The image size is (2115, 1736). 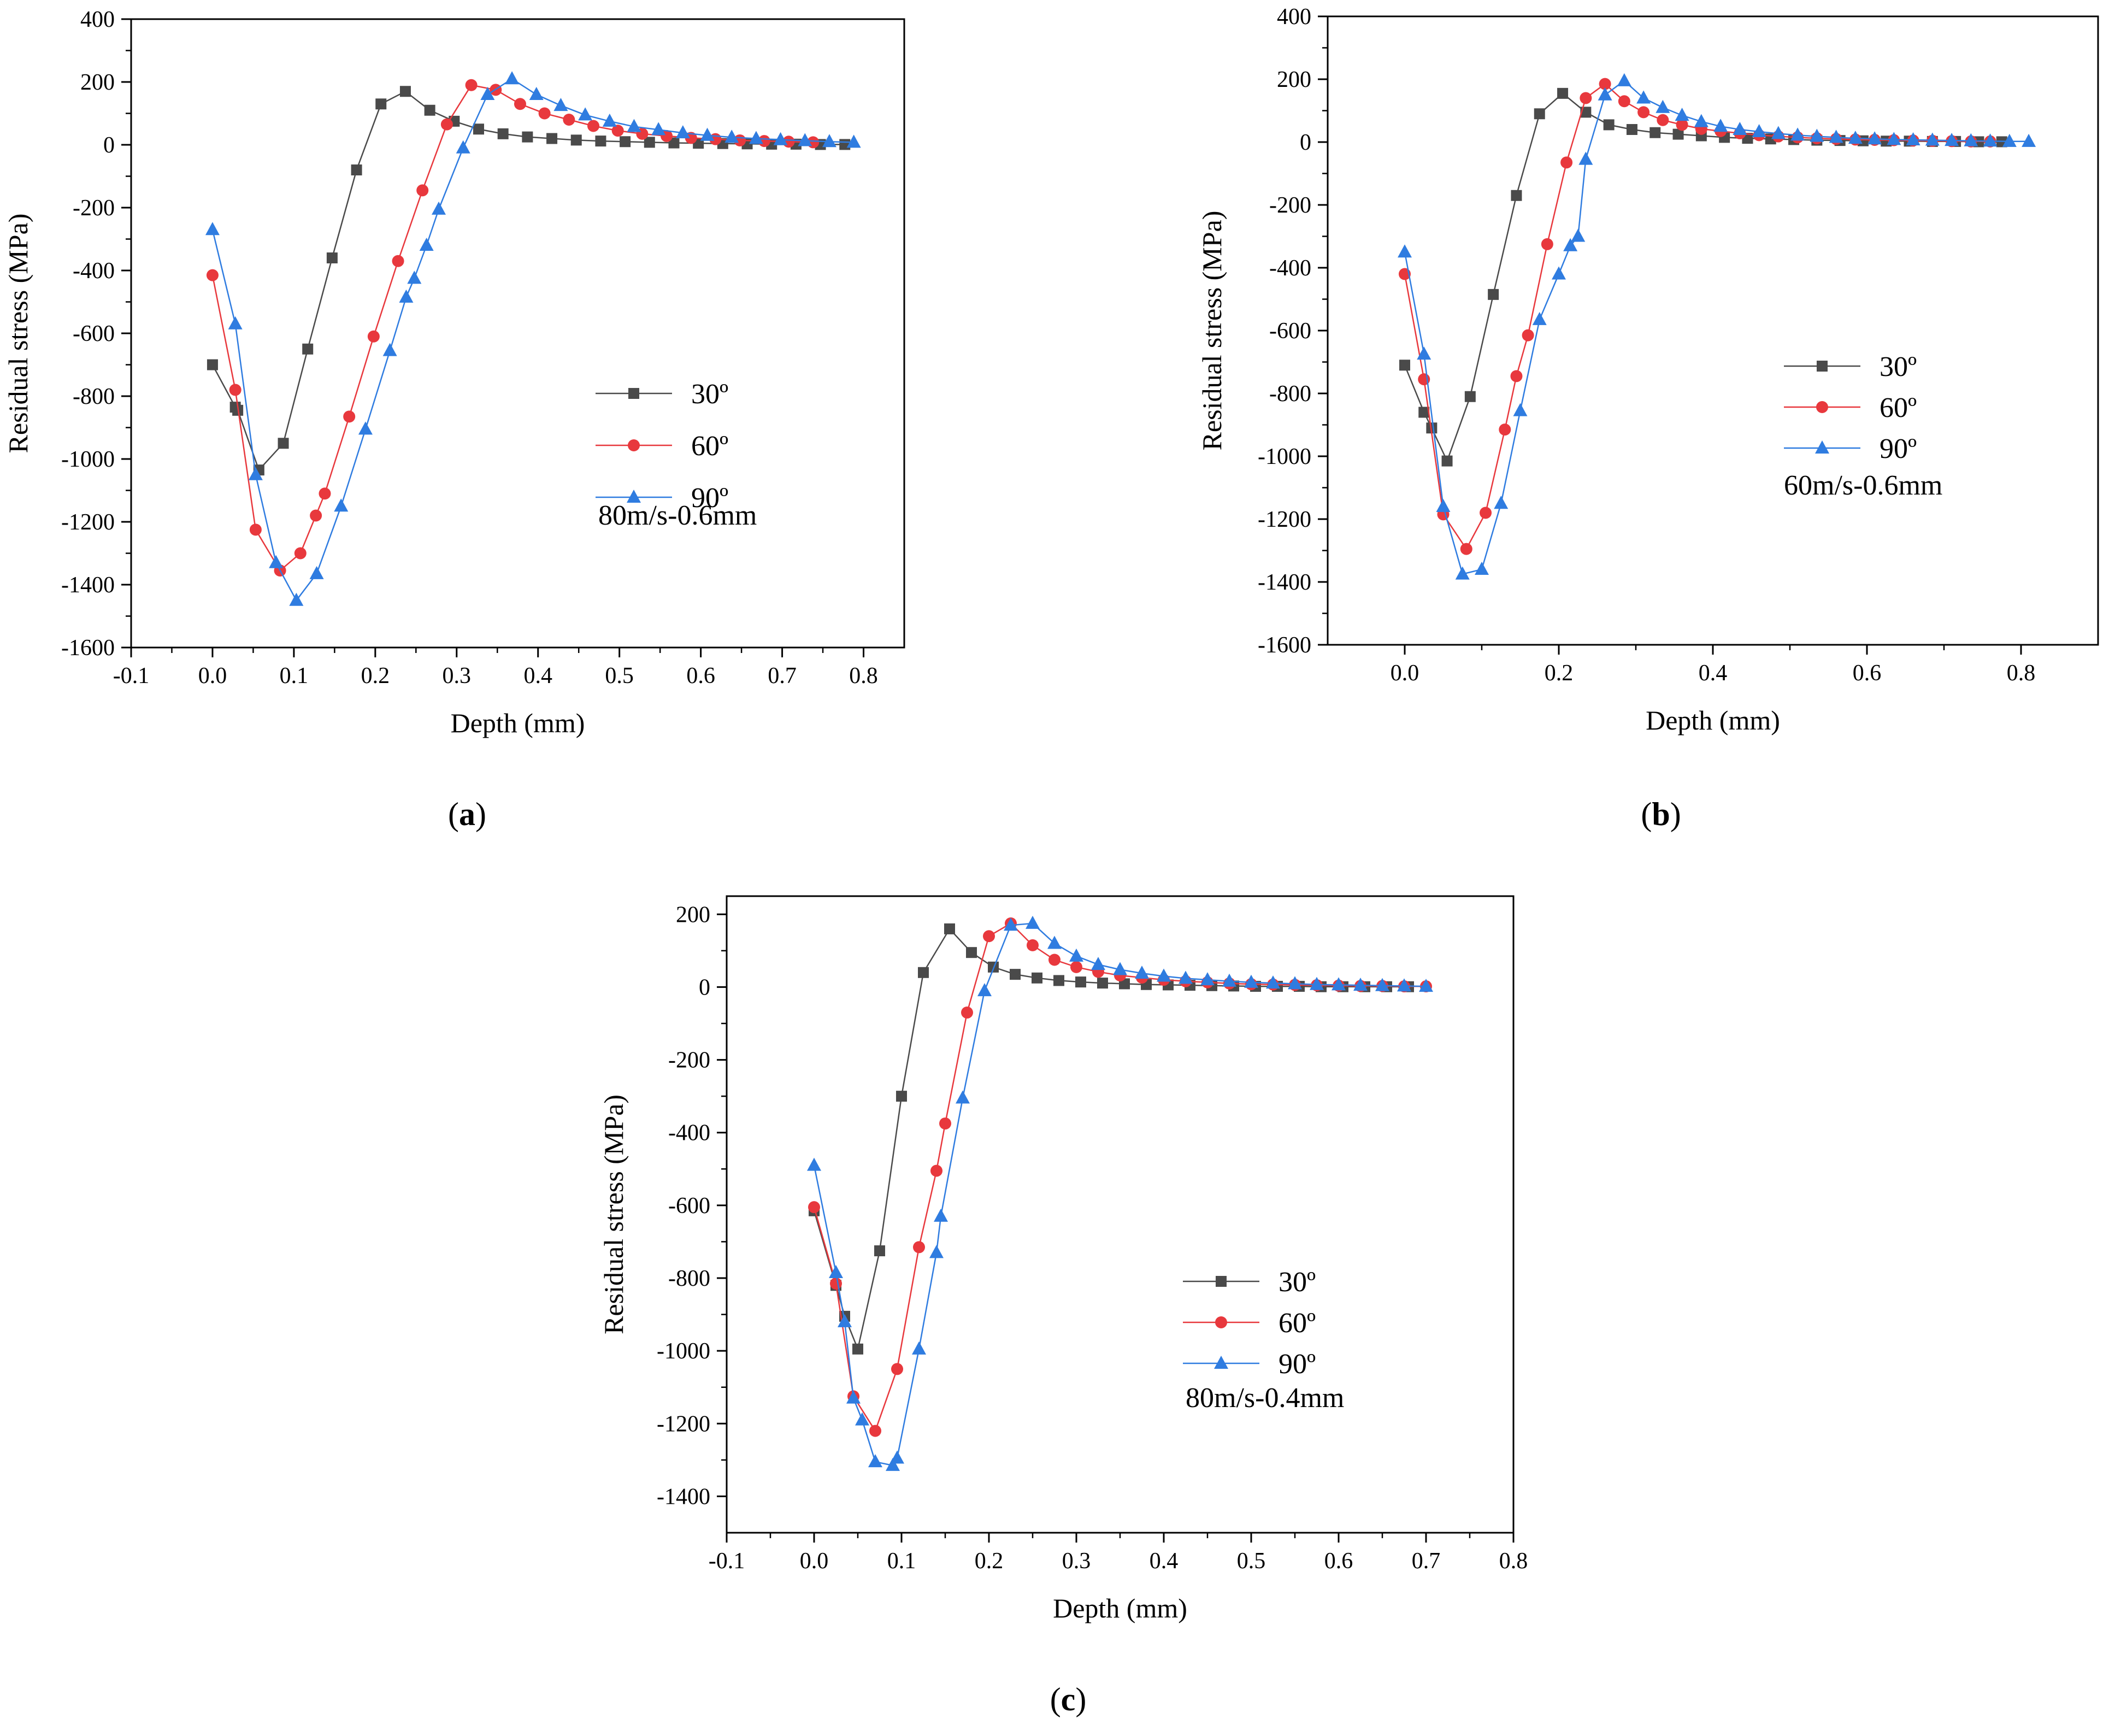 I want to click on y-axis-label: Residual stress (MPa), so click(x=18, y=334).